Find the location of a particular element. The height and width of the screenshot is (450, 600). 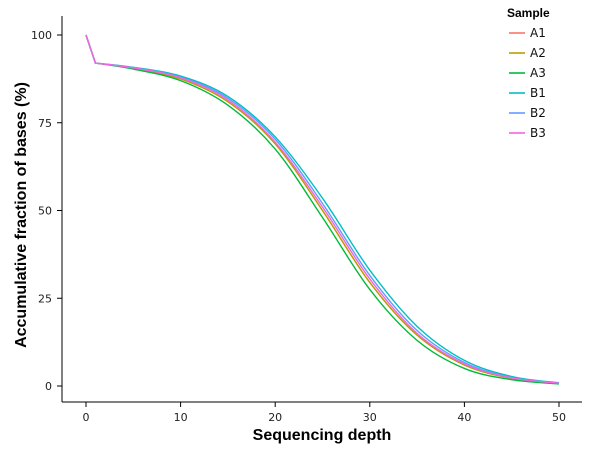

y-tick-label: 100 is located at coordinates (41, 35).